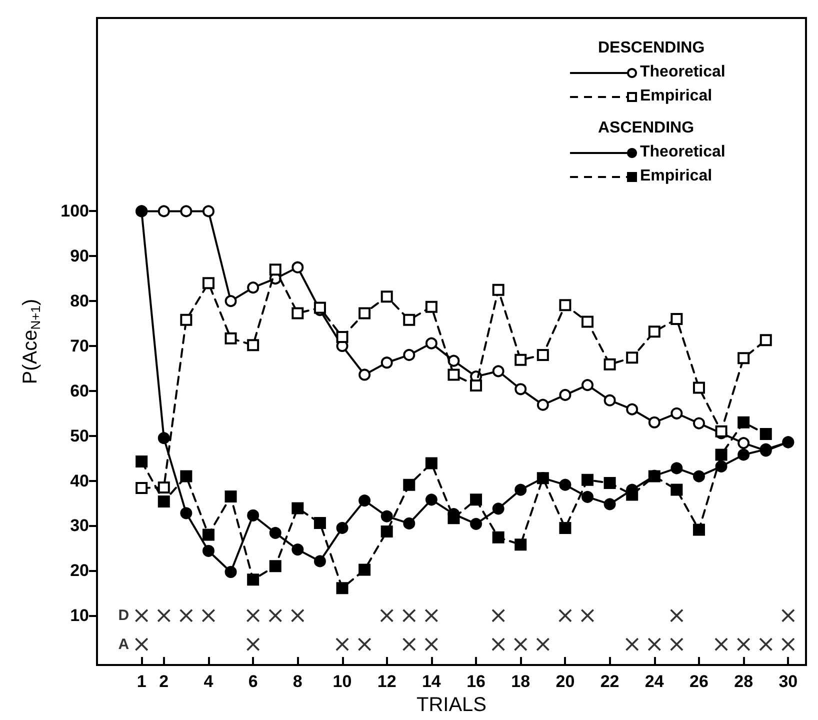 This screenshot has width=818, height=720. Describe the element at coordinates (79, 436) in the screenshot. I see `y-tick-label: 50` at that location.